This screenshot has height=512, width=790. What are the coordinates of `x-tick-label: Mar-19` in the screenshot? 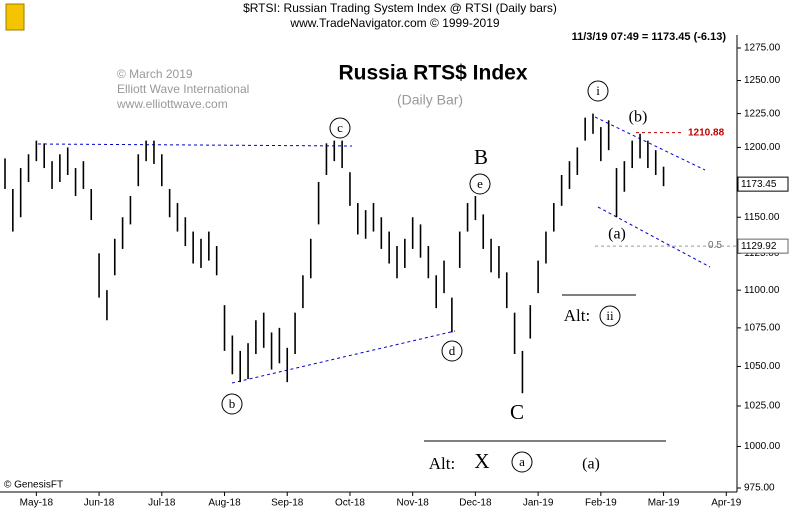 It's located at (664, 503).